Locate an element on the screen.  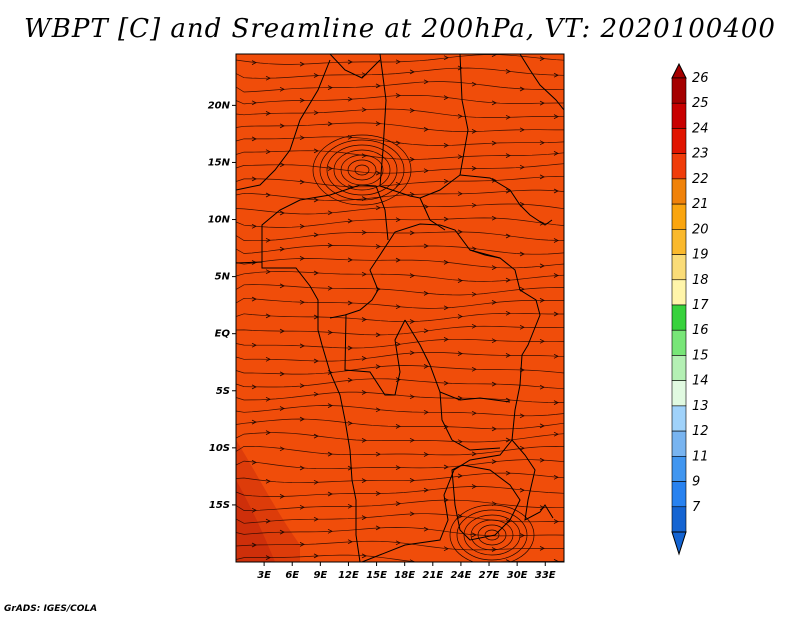
colorbar-label: 20 is located at coordinates (700, 229).